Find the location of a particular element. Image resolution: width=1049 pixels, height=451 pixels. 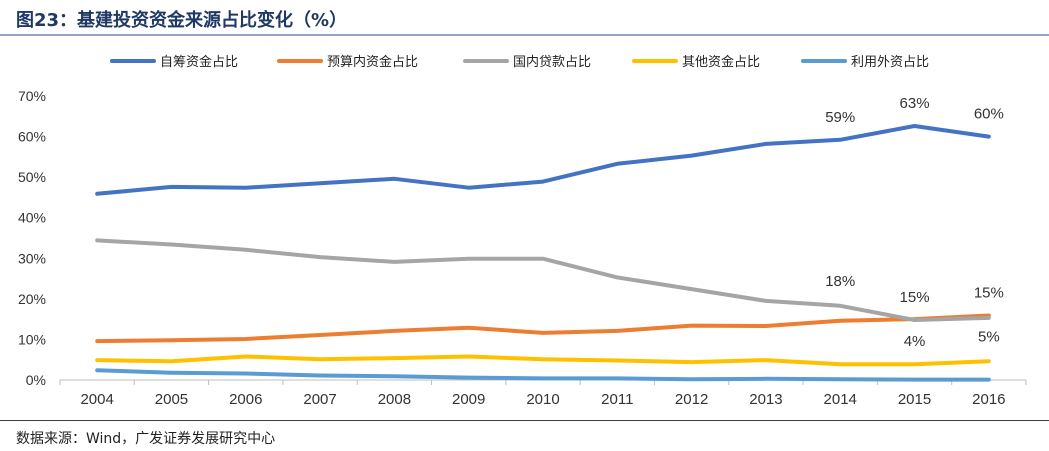

y-tick-label: 30% is located at coordinates (32, 258).